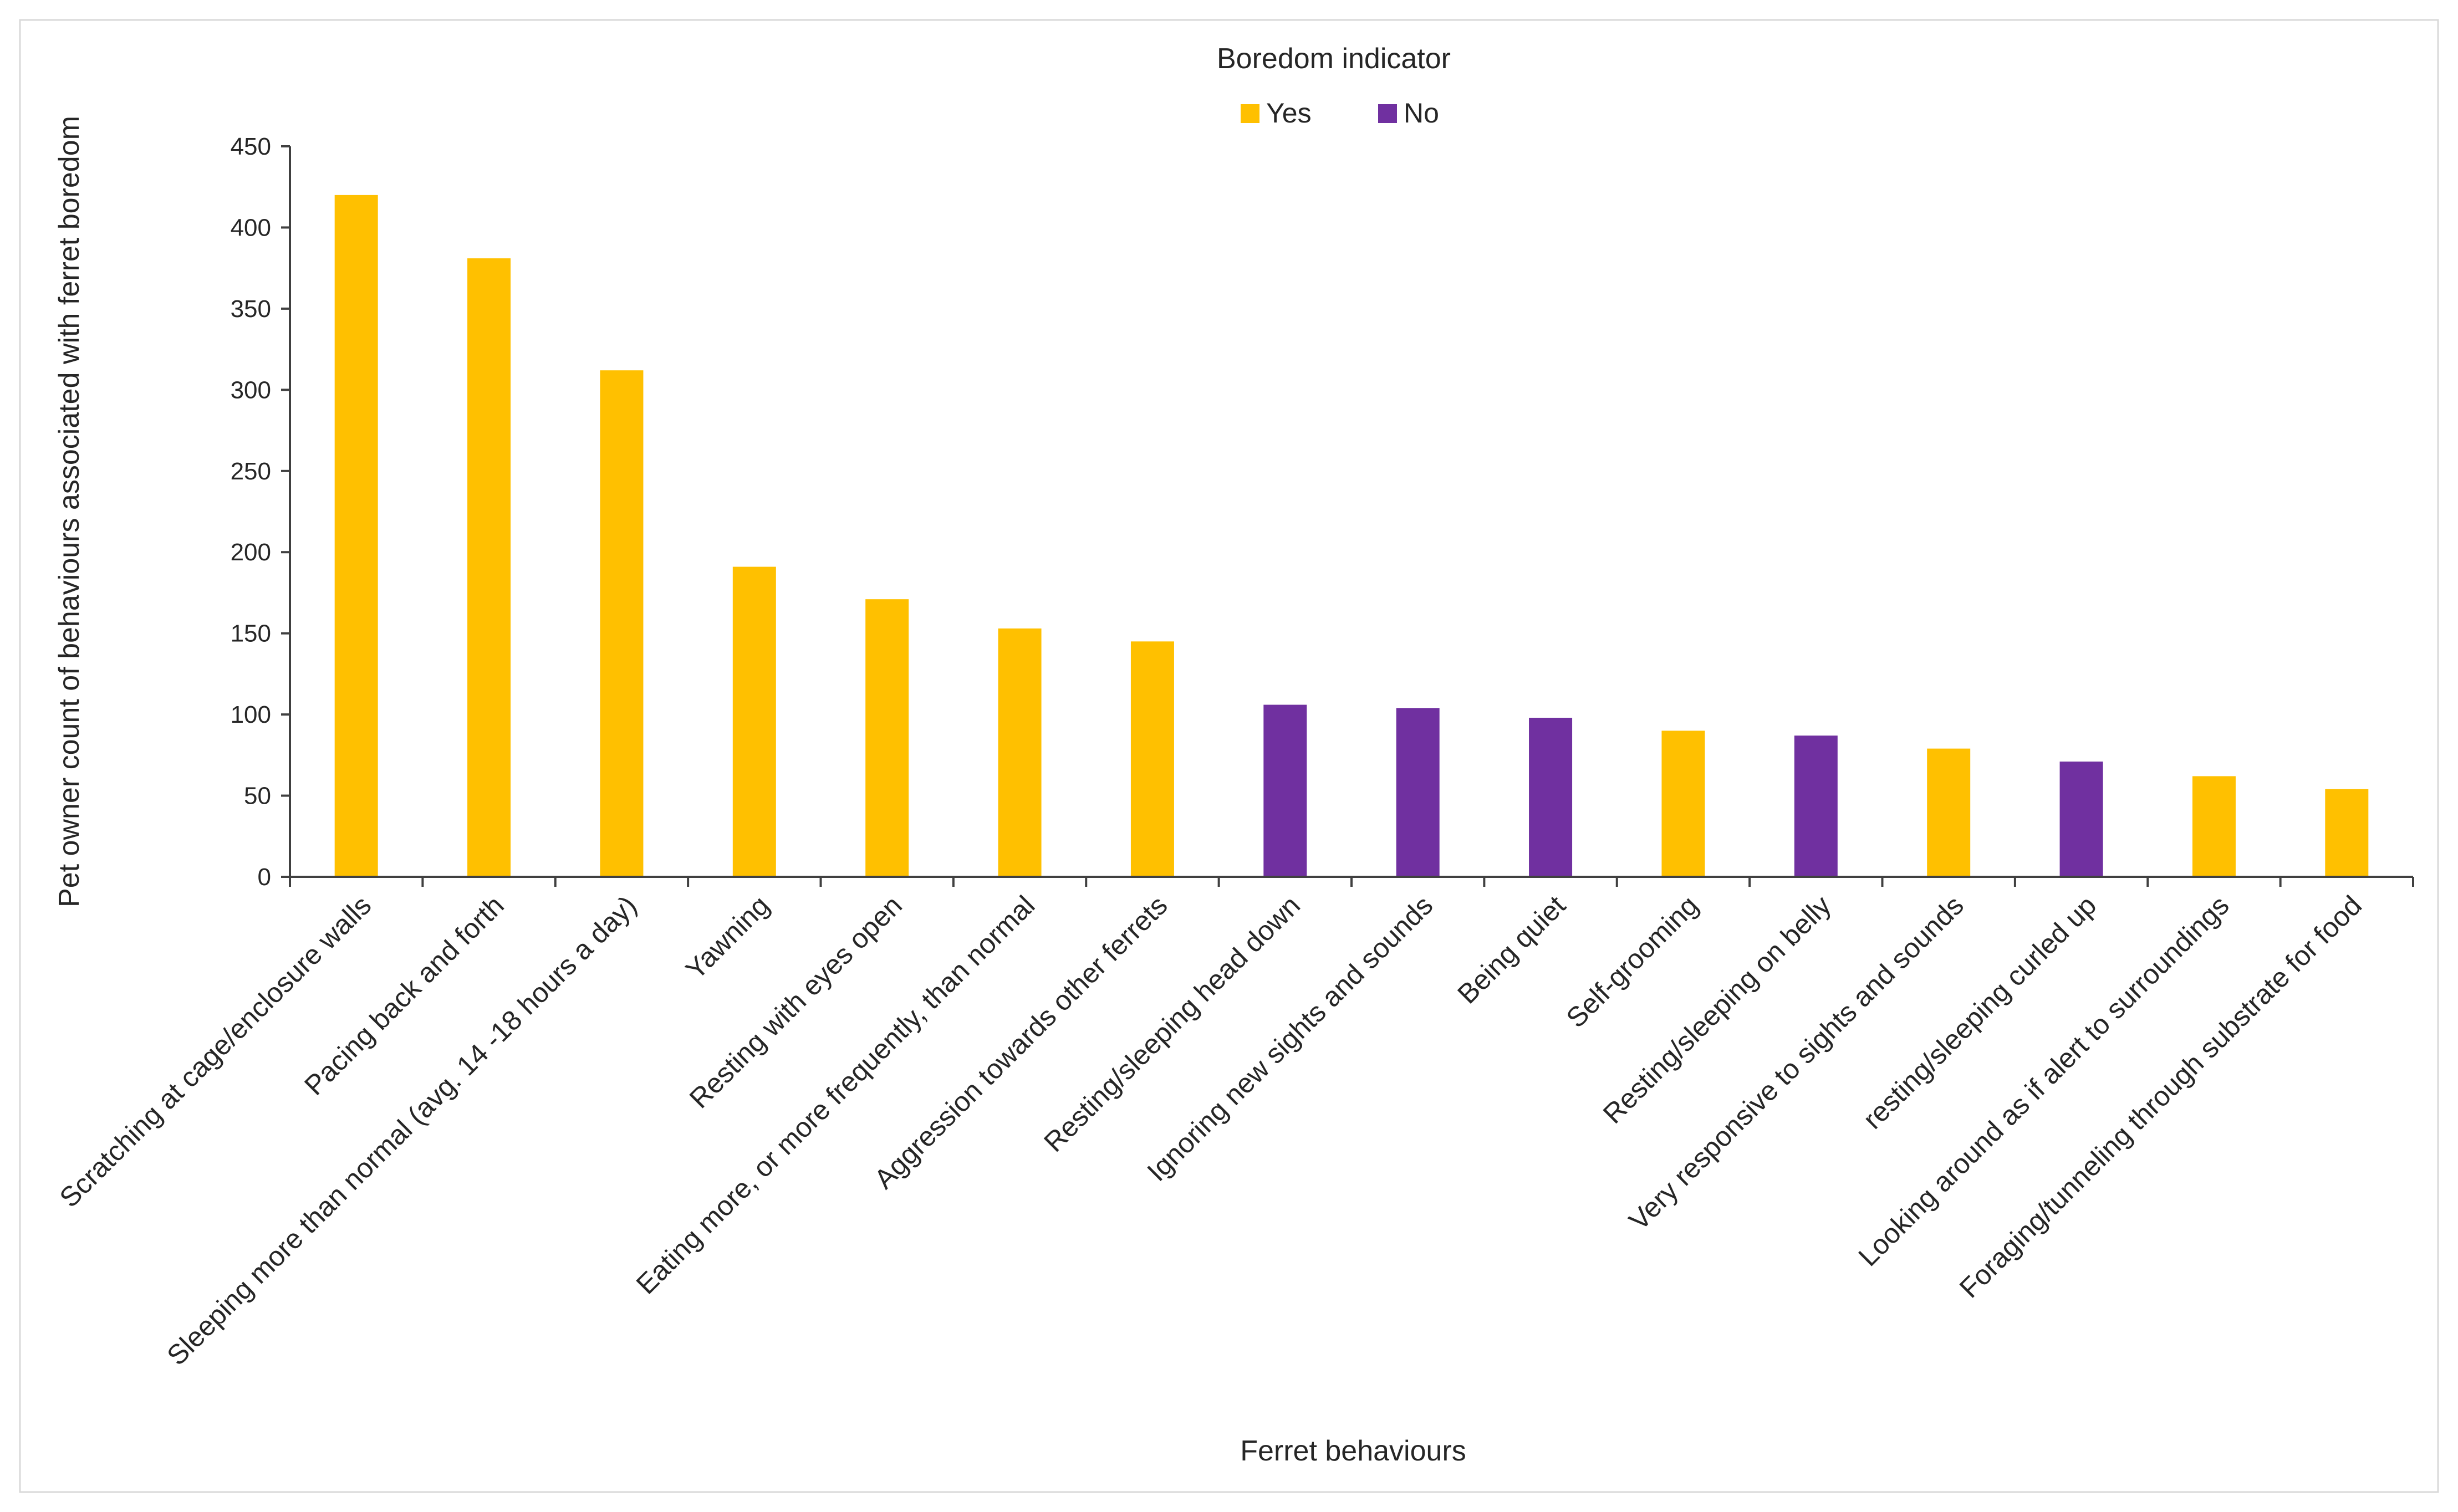  What do you see at coordinates (257, 796) in the screenshot?
I see `y-tick-label: 50` at bounding box center [257, 796].